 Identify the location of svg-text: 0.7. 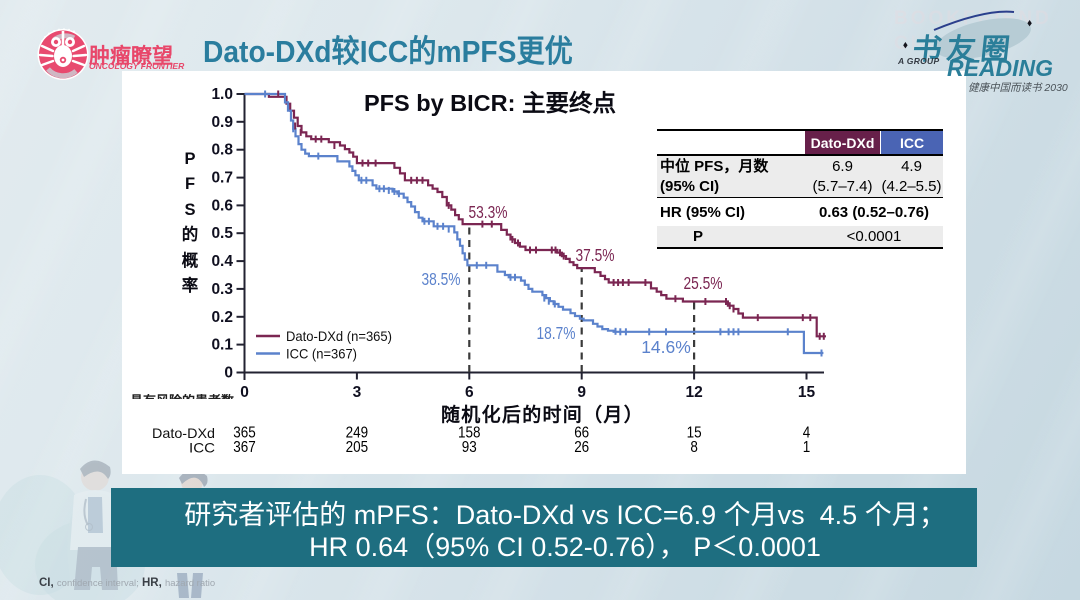
(222, 178).